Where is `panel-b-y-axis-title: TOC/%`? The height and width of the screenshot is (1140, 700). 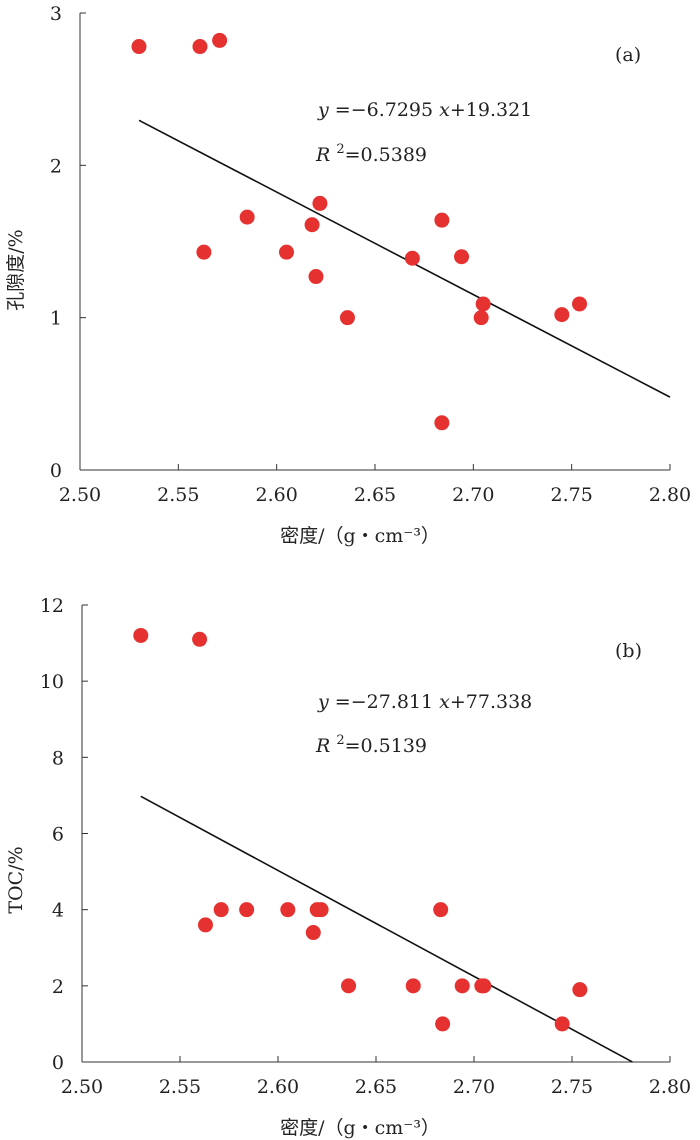 panel-b-y-axis-title: TOC/% is located at coordinates (16, 879).